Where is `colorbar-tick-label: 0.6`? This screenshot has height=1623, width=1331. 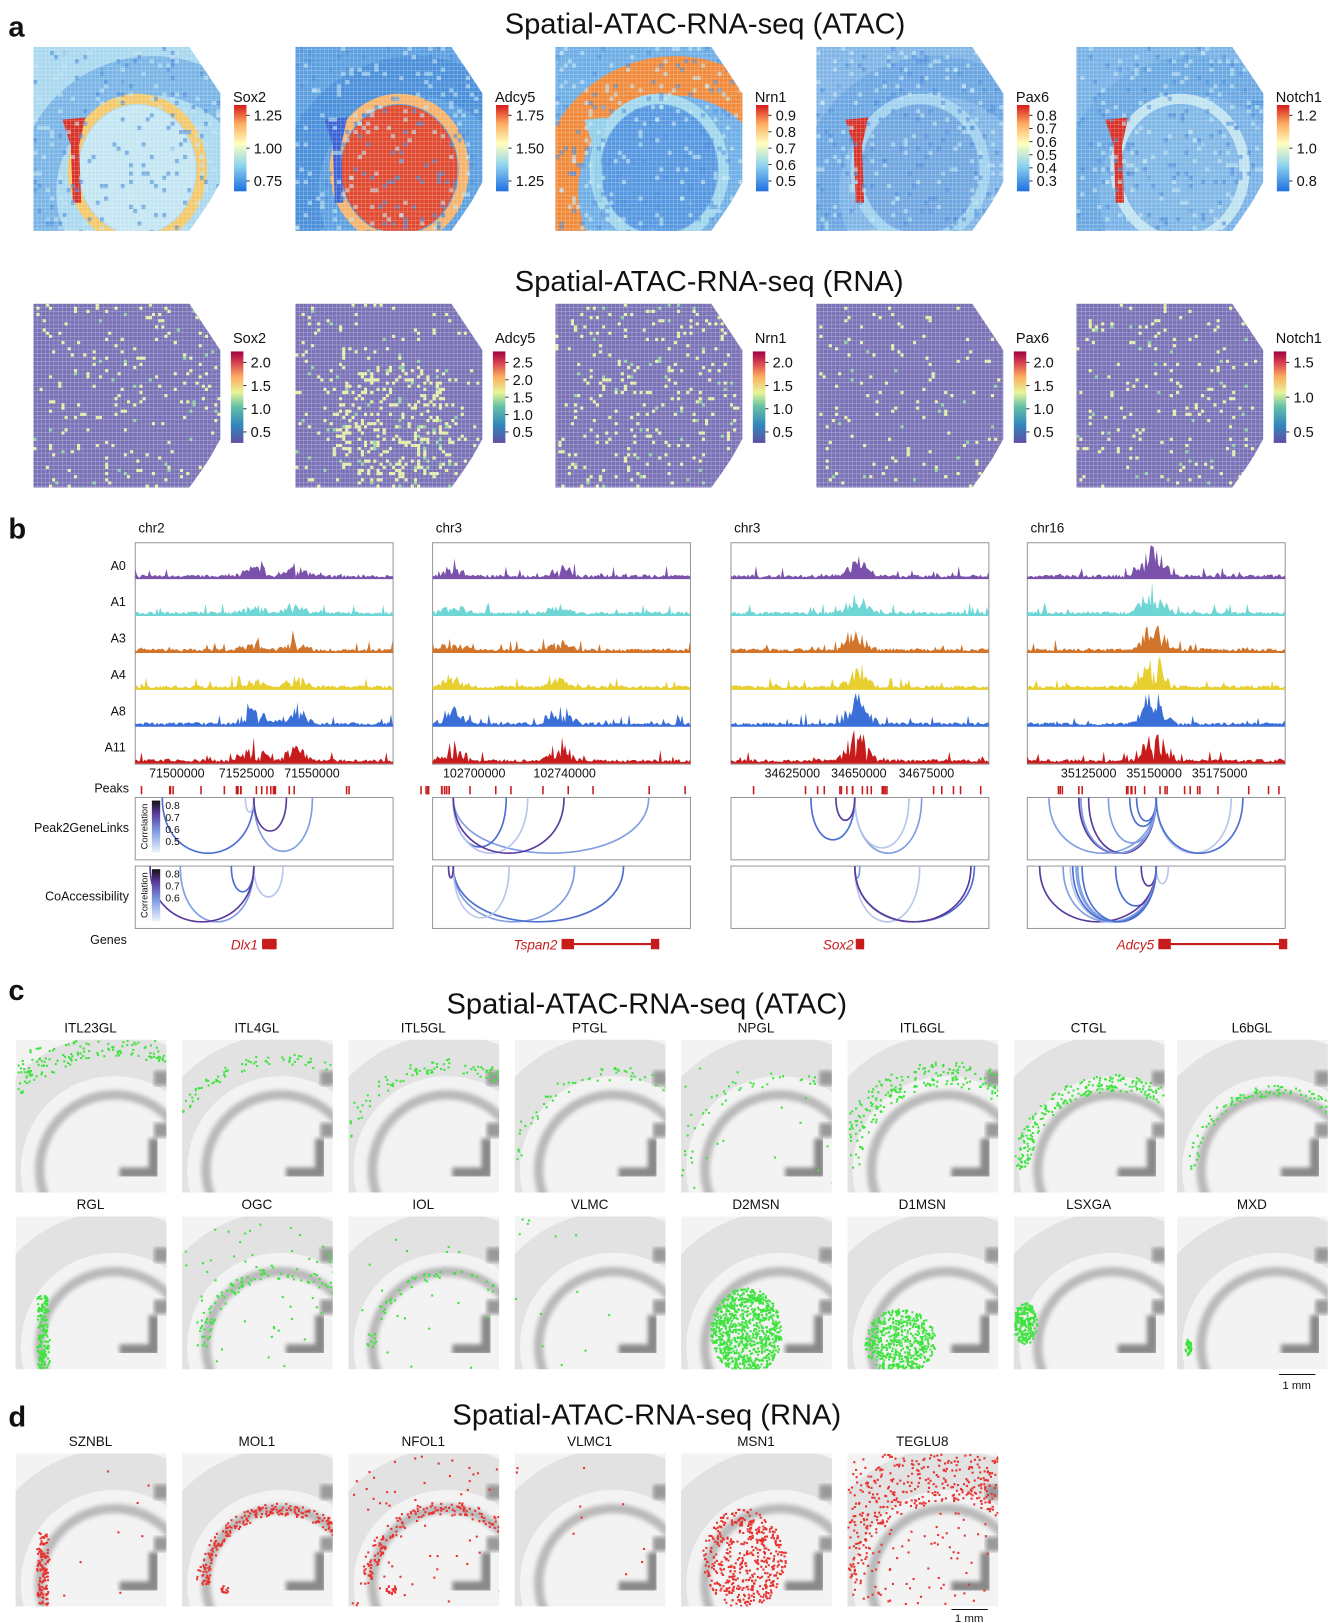 colorbar-tick-label: 0.6 is located at coordinates (172, 898).